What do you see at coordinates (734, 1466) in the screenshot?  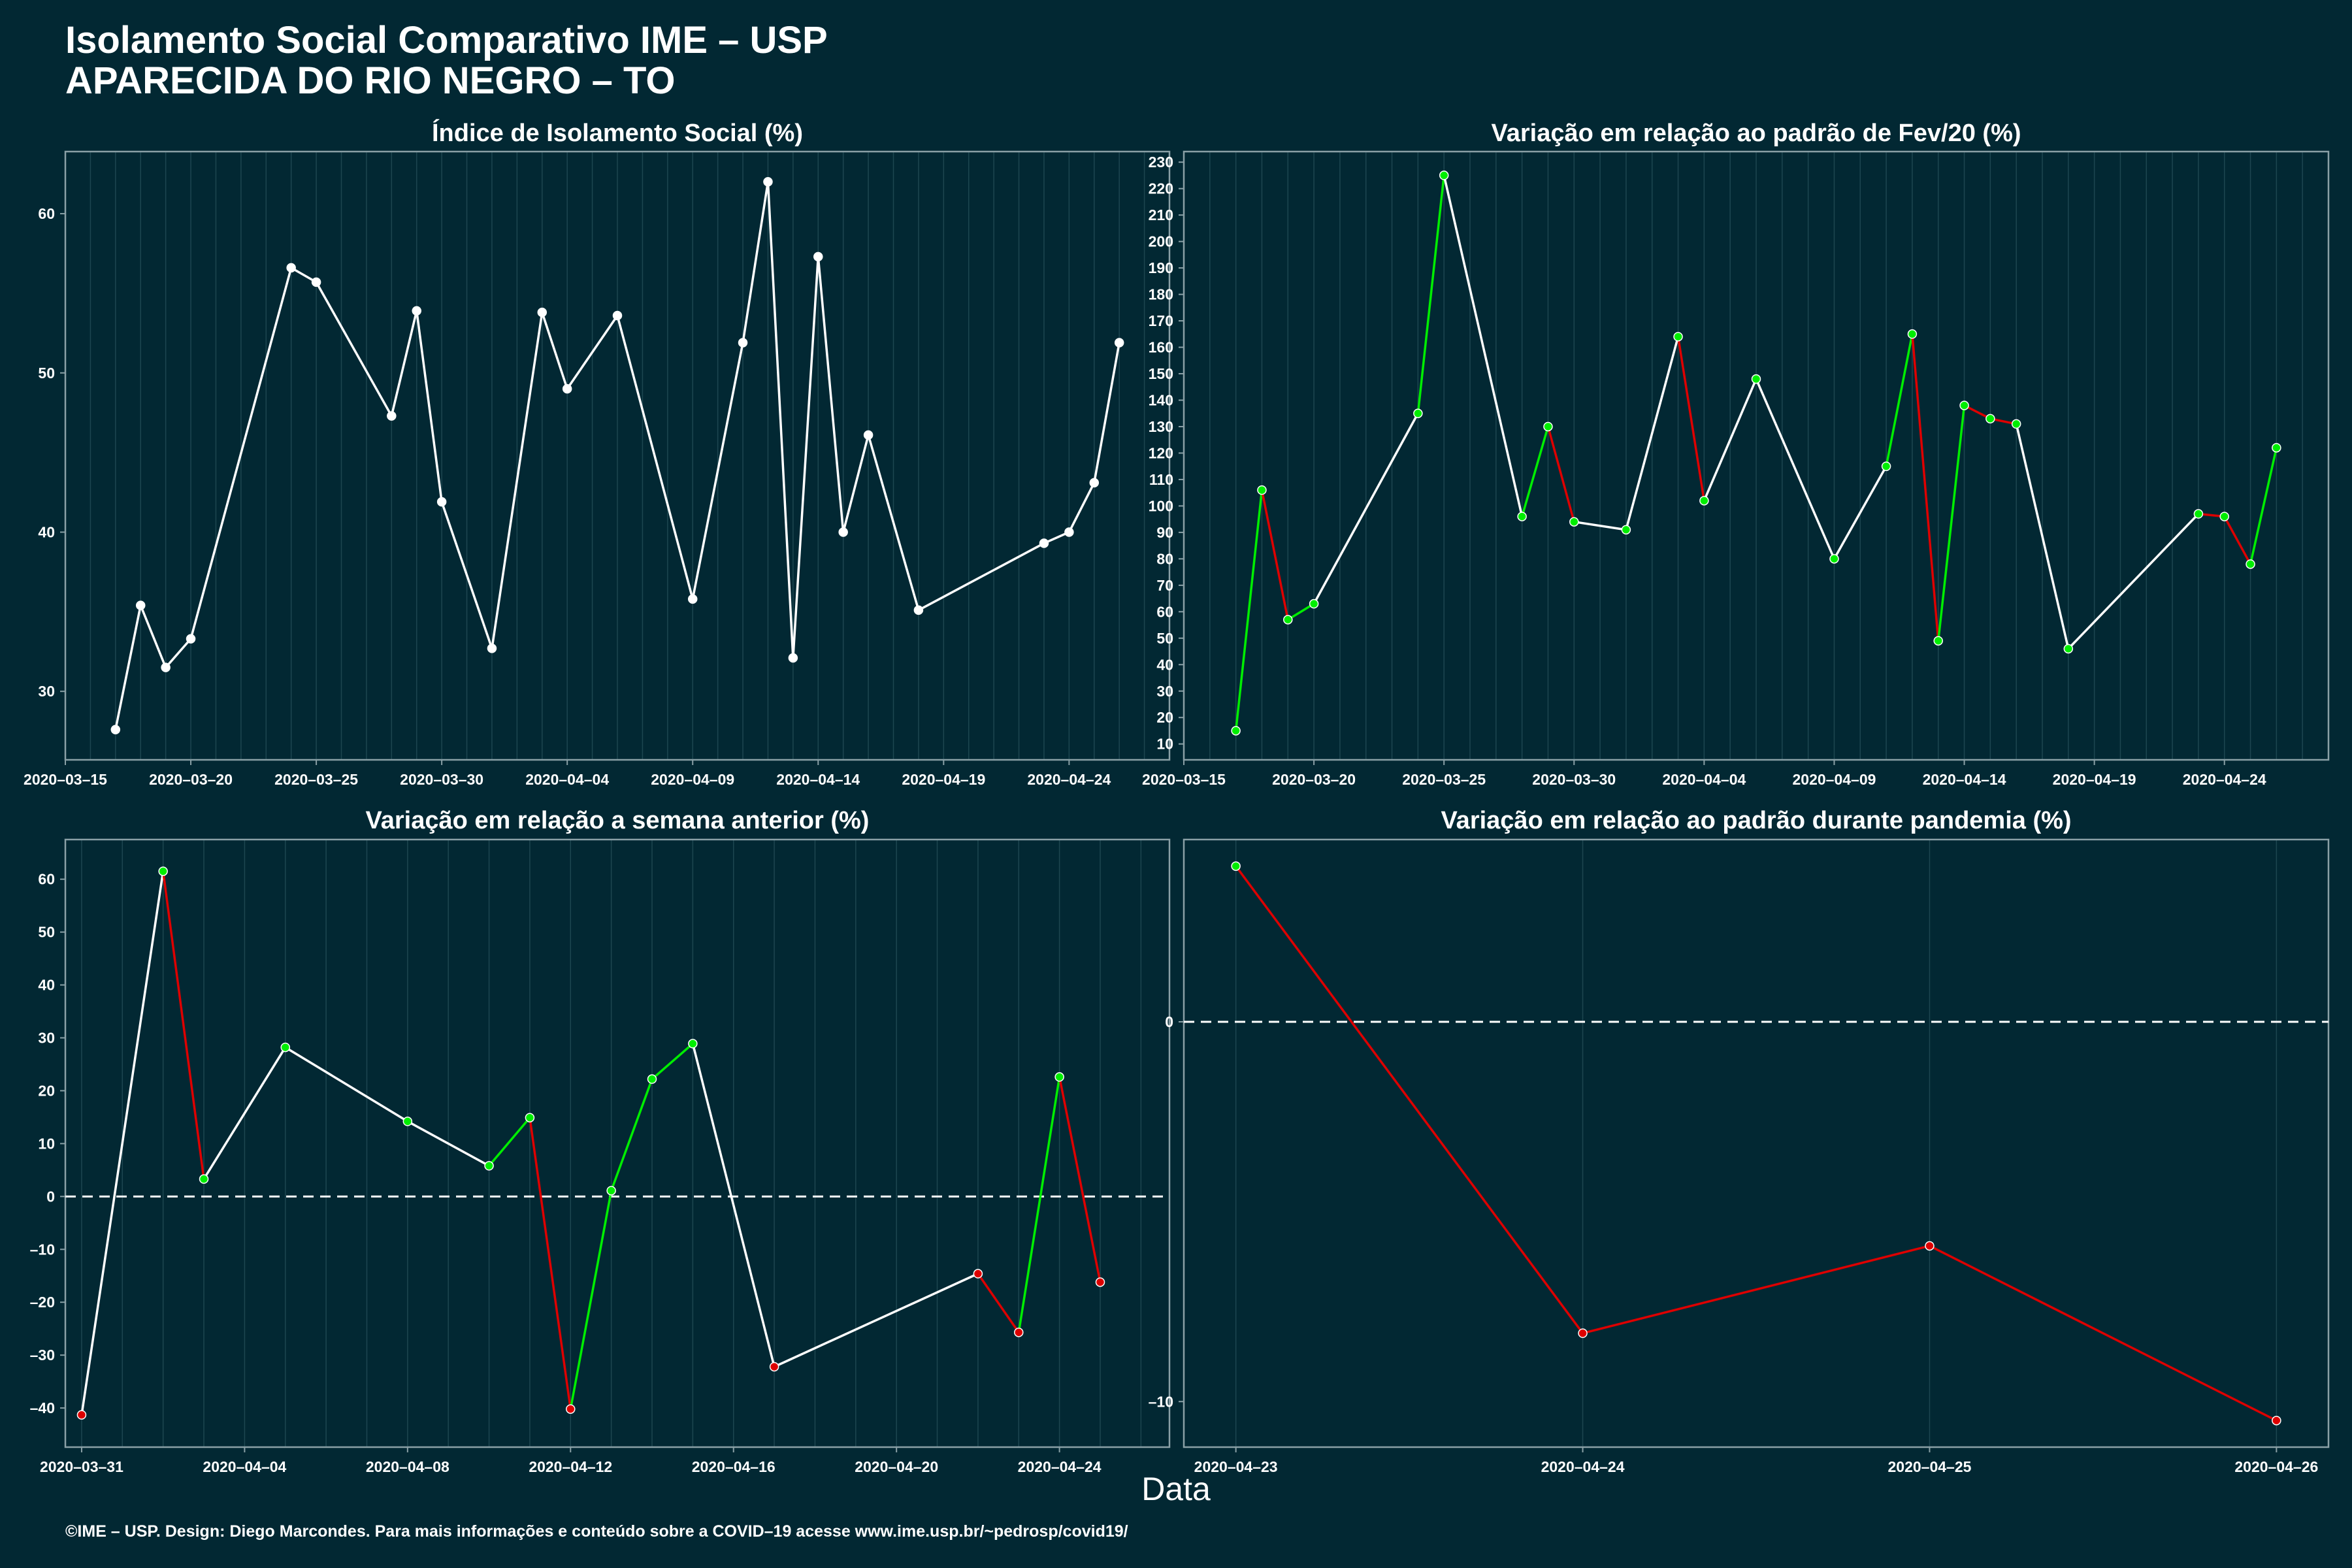 I see `x-tick-label: 2020–04–16` at bounding box center [734, 1466].